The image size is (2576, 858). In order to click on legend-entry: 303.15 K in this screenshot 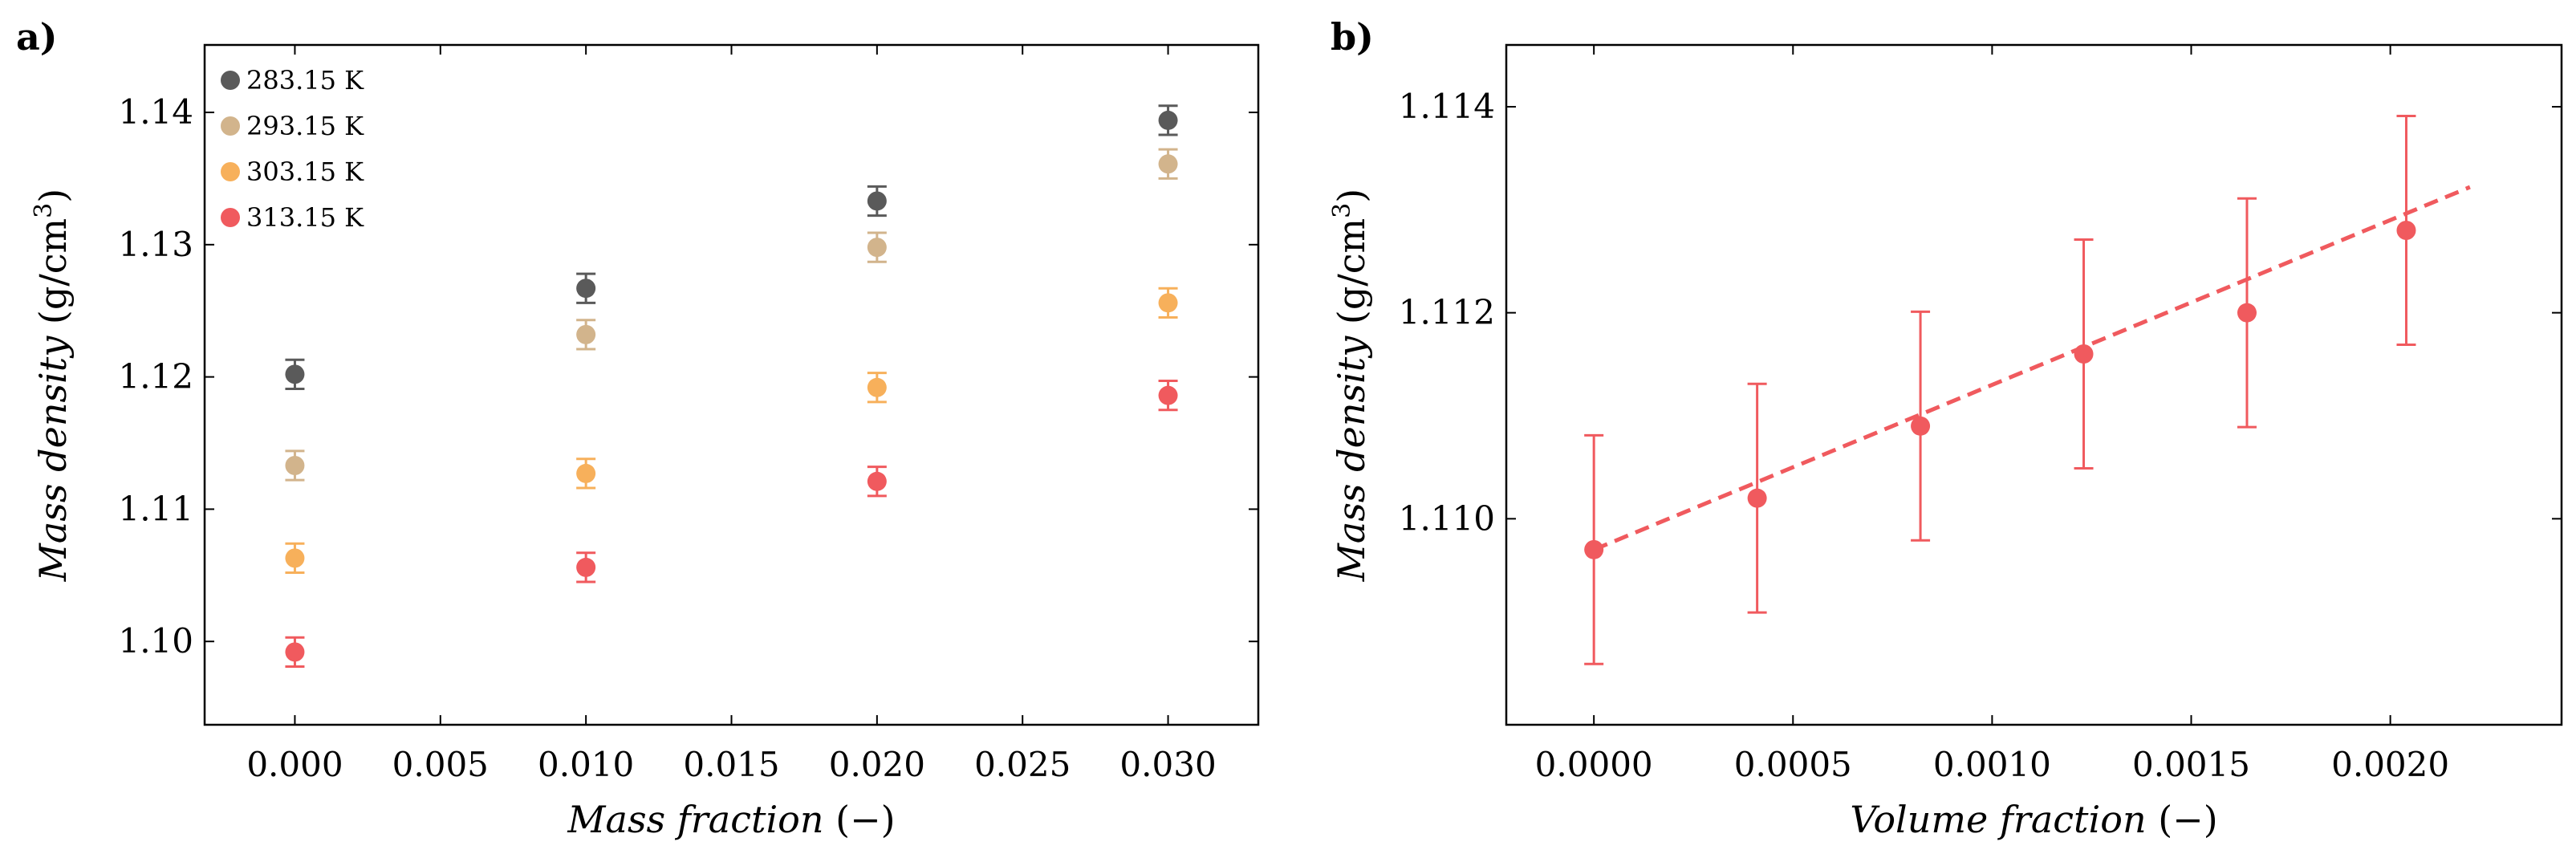, I will do `click(305, 172)`.